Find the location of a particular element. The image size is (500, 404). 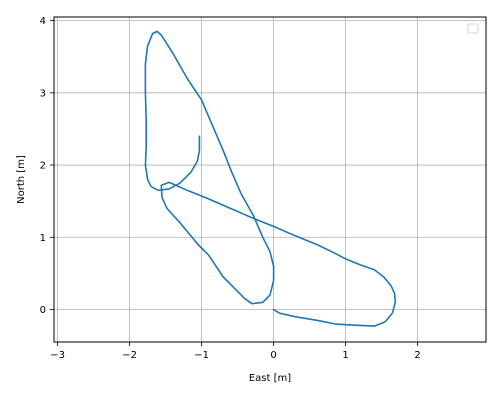

y-tick-label: 1 is located at coordinates (43, 238).